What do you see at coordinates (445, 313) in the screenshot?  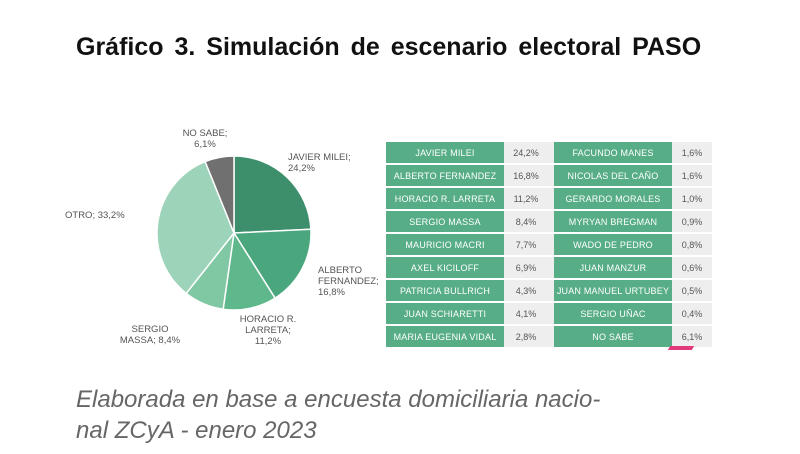 I see `candidate-name: JUAN SCHIARETTI` at bounding box center [445, 313].